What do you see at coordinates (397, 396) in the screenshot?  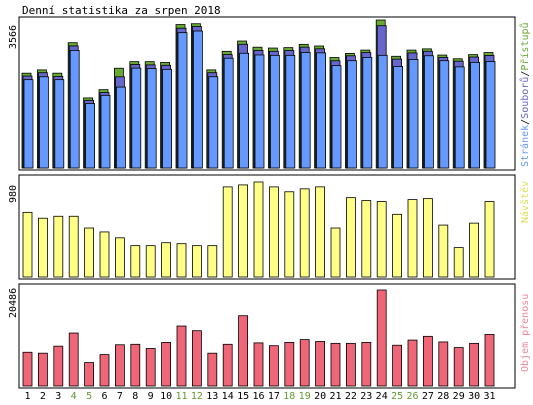 I see `x-tick-label-25: 25` at bounding box center [397, 396].